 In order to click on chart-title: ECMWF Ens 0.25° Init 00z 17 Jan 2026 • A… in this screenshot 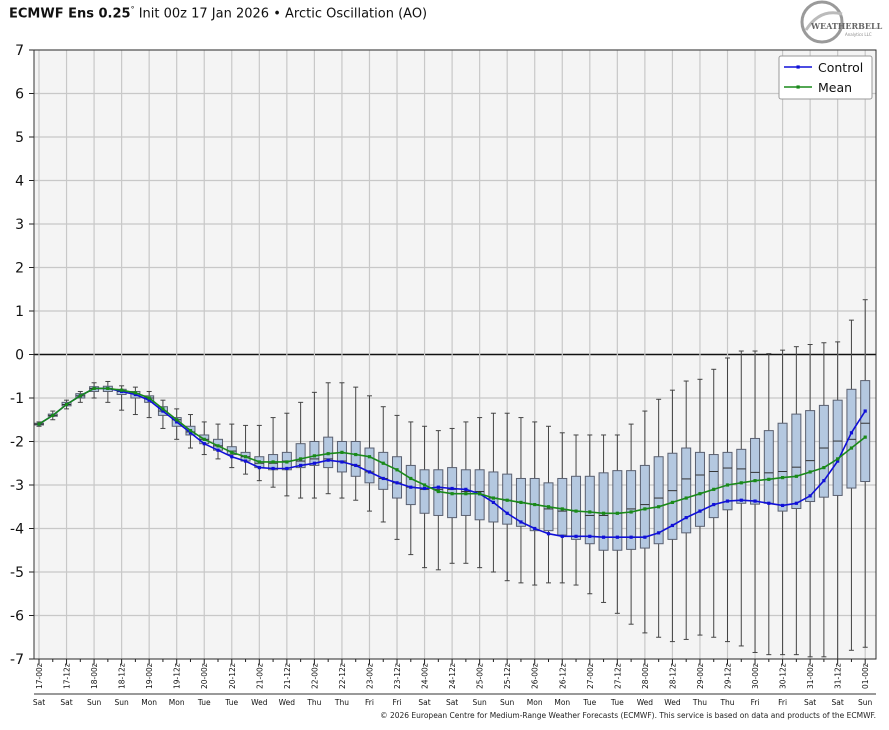, I will do `click(218, 13)`.